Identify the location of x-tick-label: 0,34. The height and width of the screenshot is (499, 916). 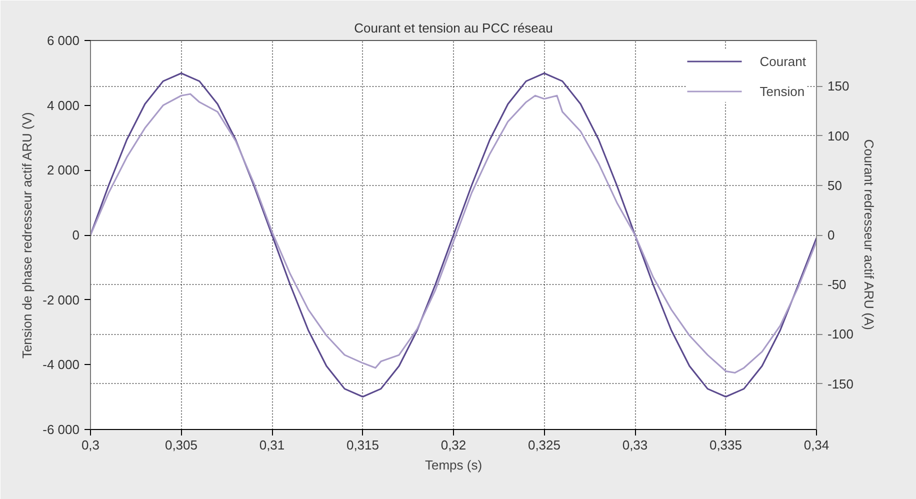
(817, 445).